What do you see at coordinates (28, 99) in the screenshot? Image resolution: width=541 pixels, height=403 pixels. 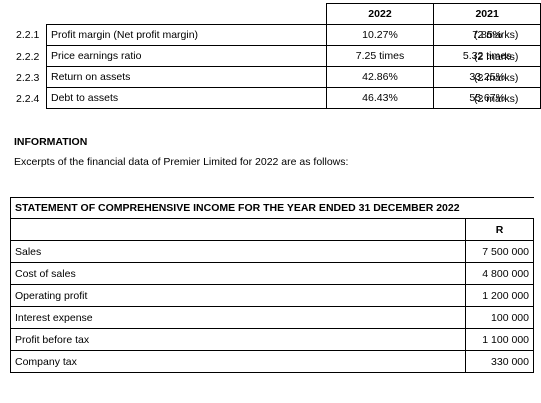 I see `question-number: 2.2.4` at bounding box center [28, 99].